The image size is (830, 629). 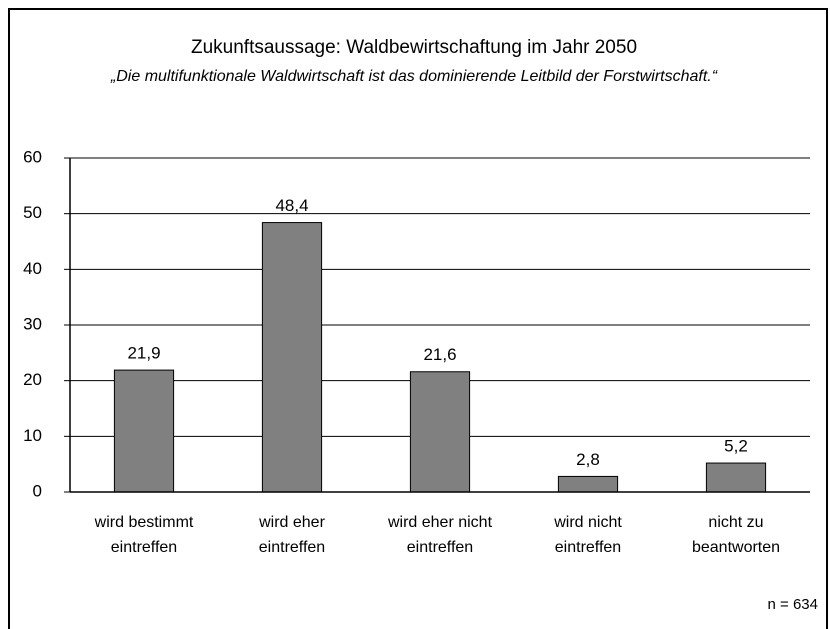 I want to click on x-tick-label: wird nicht eintreffen, so click(x=587, y=535).